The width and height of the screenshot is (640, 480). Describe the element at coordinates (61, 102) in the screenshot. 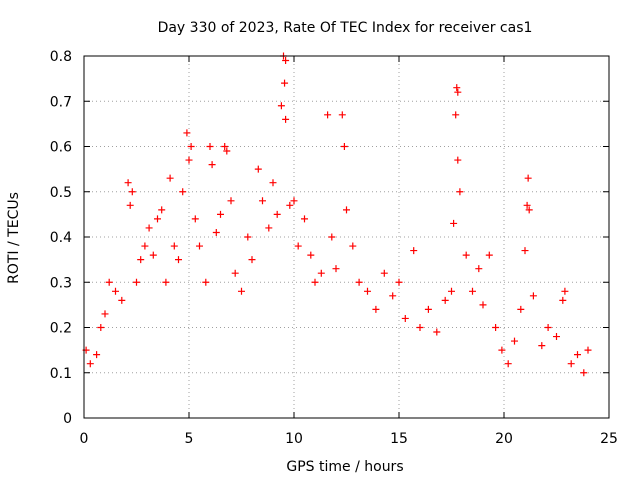

I see `y-tick-label: 0.7` at that location.